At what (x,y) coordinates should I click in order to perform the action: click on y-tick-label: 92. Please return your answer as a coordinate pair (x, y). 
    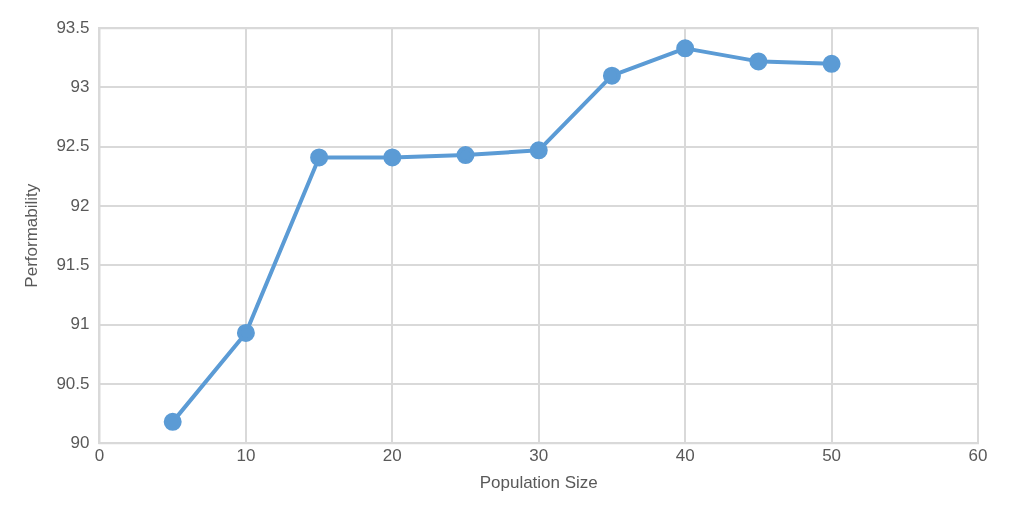
    Looking at the image, I should click on (80, 205).